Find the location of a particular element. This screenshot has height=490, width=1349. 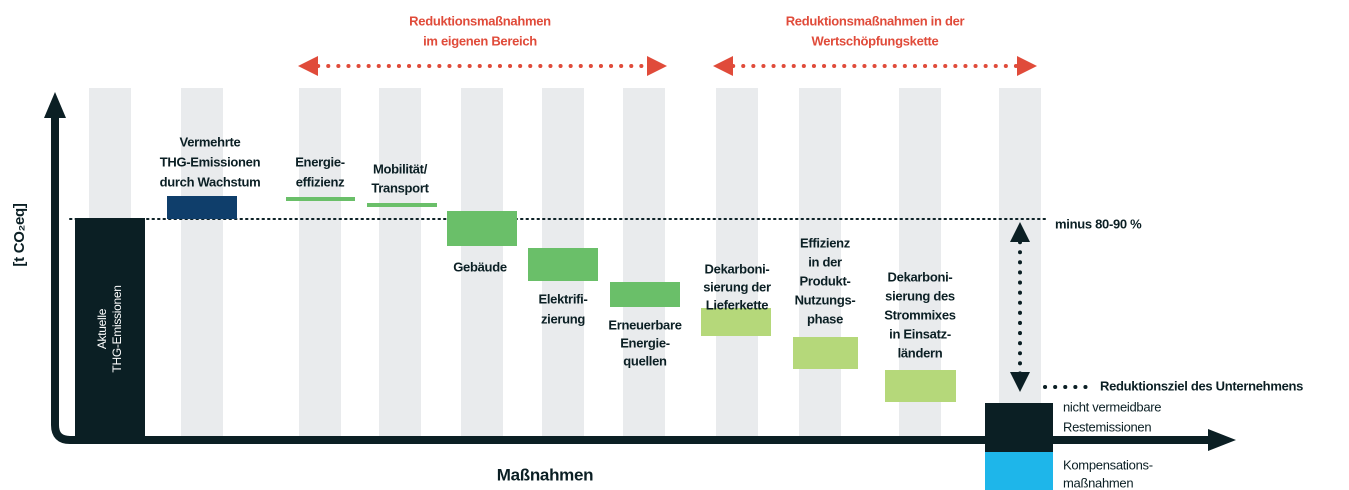

step-label: Strommixes is located at coordinates (919, 314).